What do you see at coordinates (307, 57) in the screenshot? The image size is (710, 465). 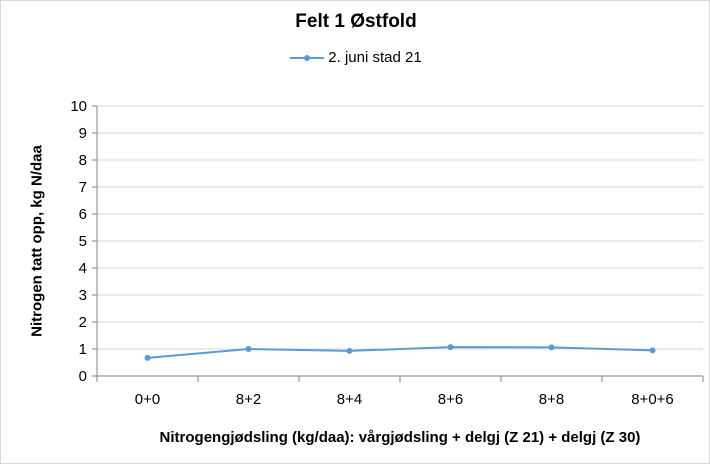 I see `legend-marker` at bounding box center [307, 57].